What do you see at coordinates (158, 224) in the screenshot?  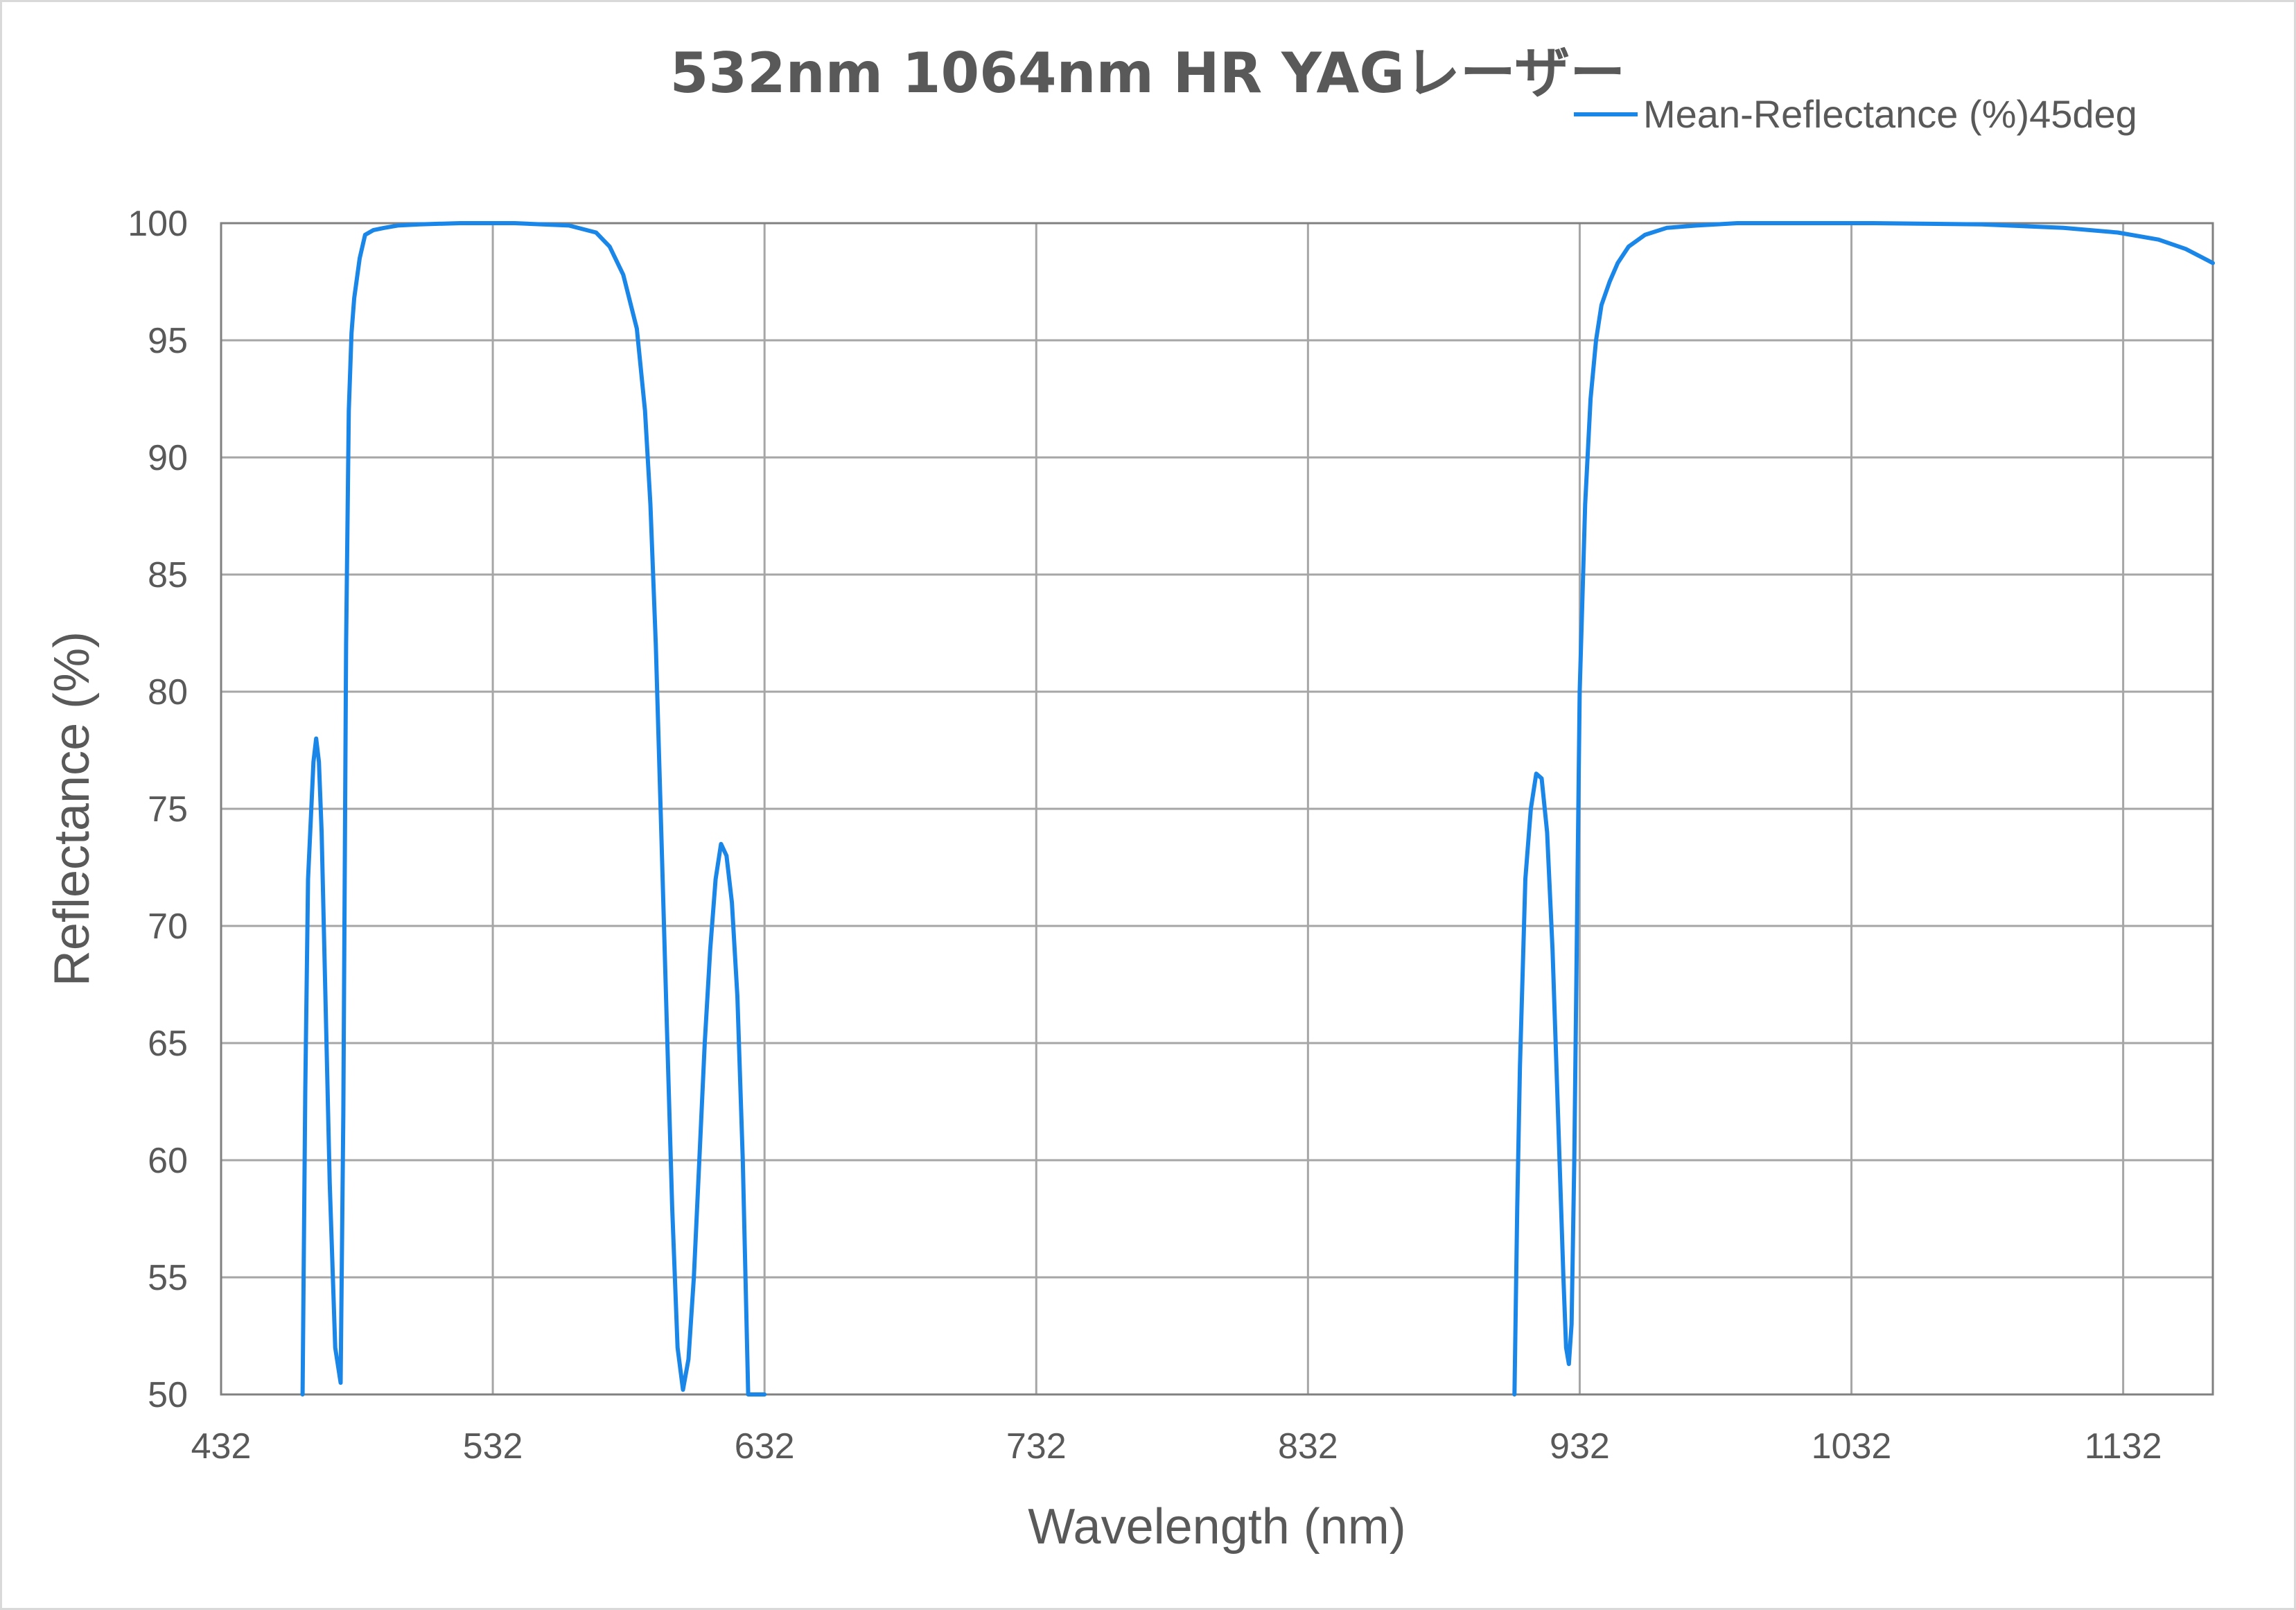 I see `y-tick-label: 100` at bounding box center [158, 224].